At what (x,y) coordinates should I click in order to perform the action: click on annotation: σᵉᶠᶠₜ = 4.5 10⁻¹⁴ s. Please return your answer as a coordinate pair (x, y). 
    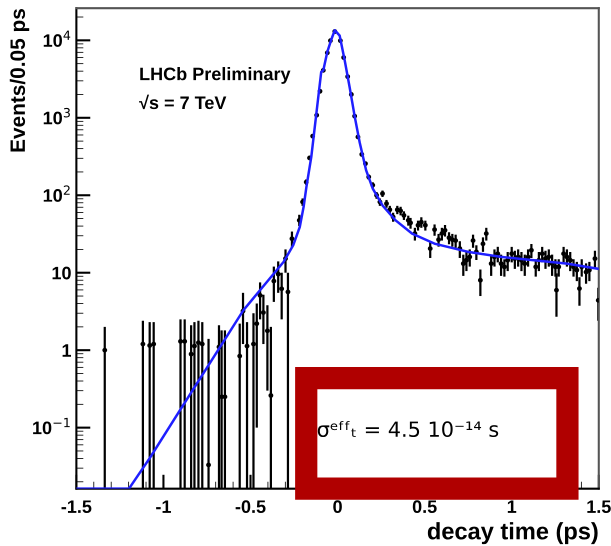
    Looking at the image, I should click on (408, 429).